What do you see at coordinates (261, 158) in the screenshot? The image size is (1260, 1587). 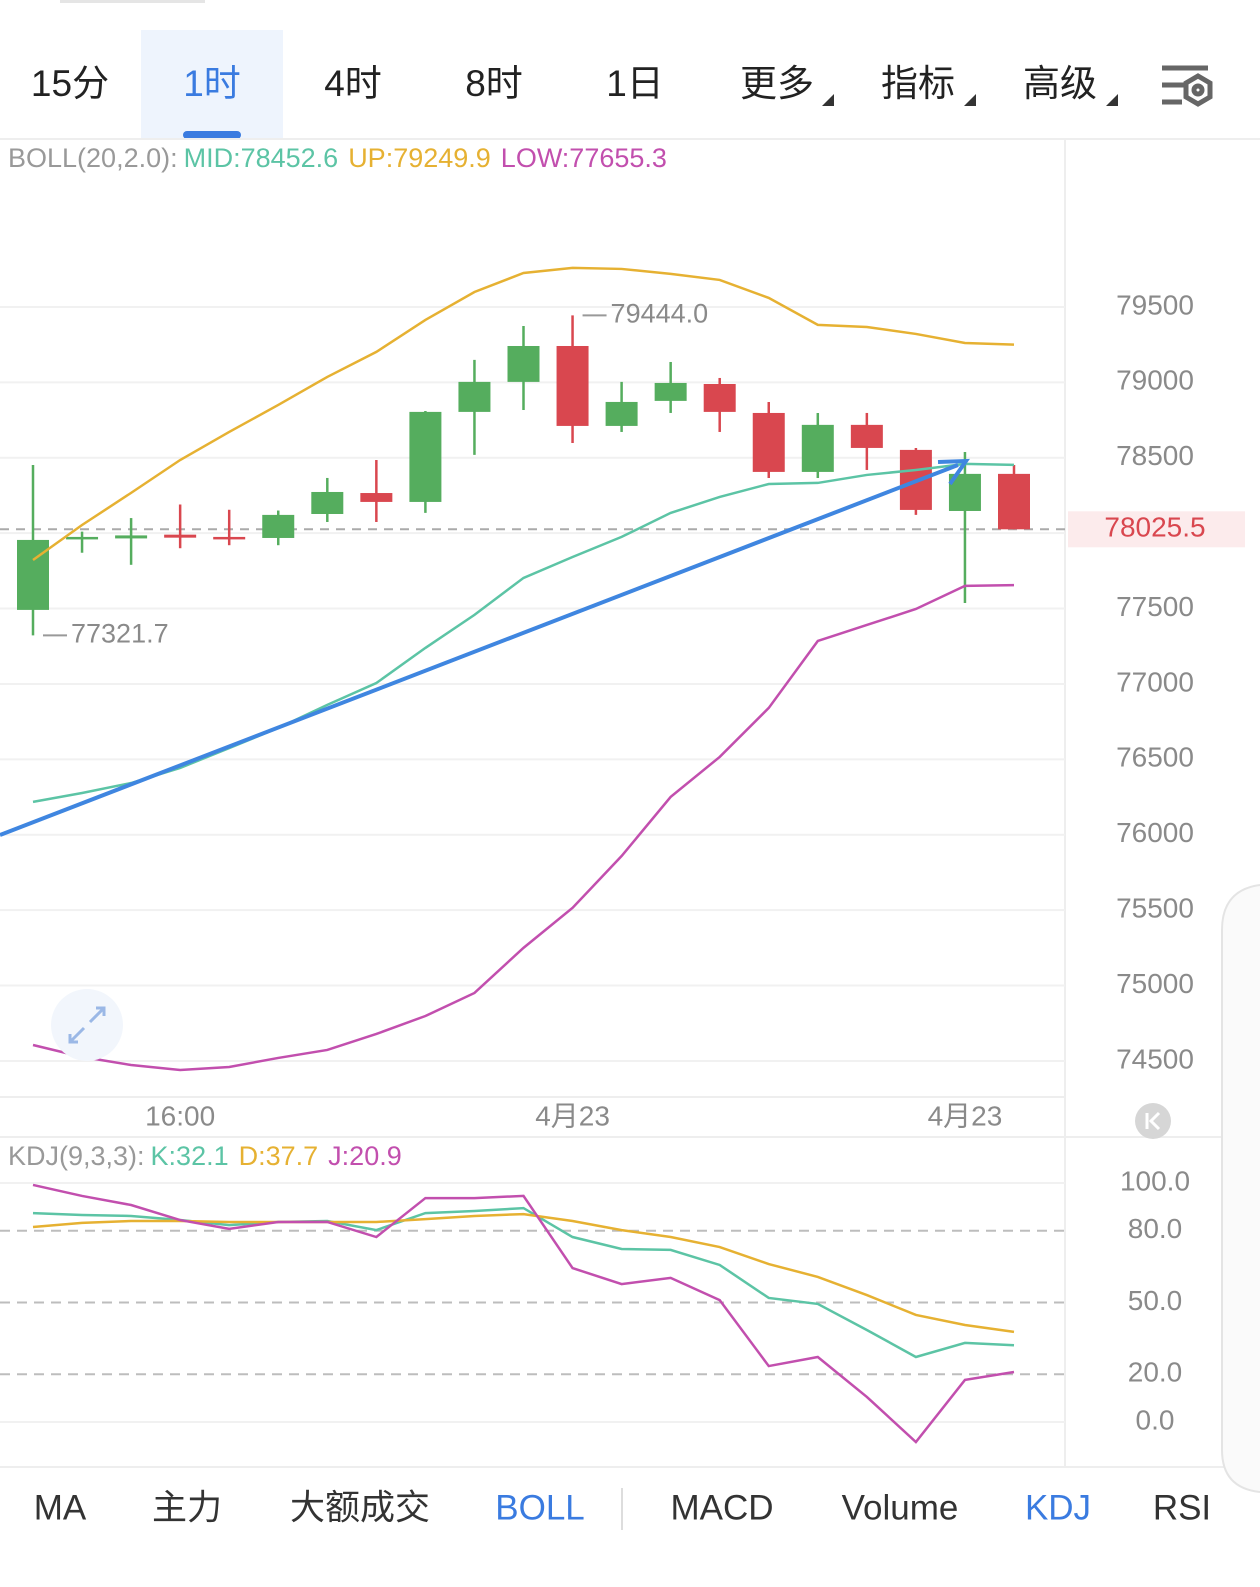 I see `legend-item: MID:78452.6` at bounding box center [261, 158].